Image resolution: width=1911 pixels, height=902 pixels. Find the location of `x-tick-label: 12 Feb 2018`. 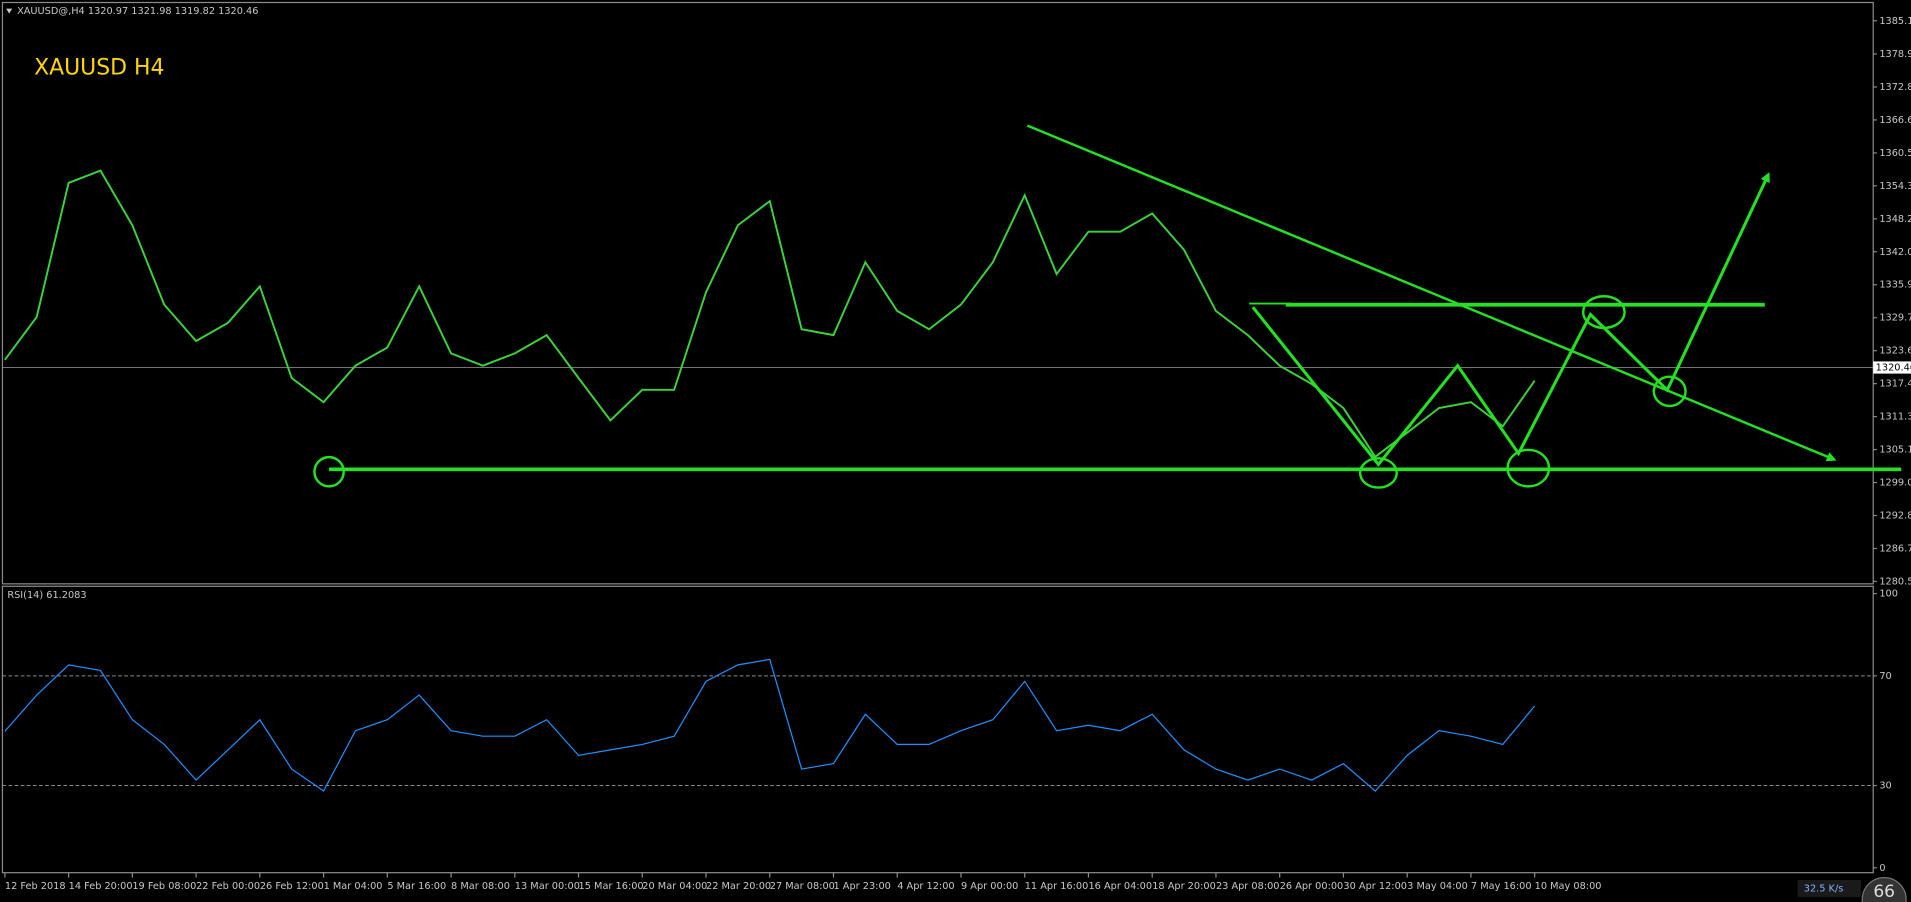

x-tick-label: 12 Feb 2018 is located at coordinates (35, 886).